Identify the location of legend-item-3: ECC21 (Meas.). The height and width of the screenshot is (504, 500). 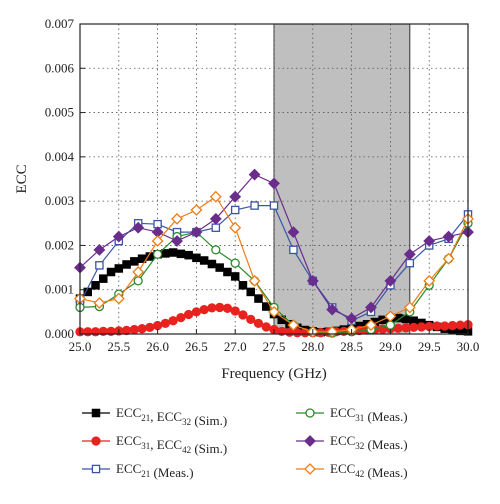
(138, 470).